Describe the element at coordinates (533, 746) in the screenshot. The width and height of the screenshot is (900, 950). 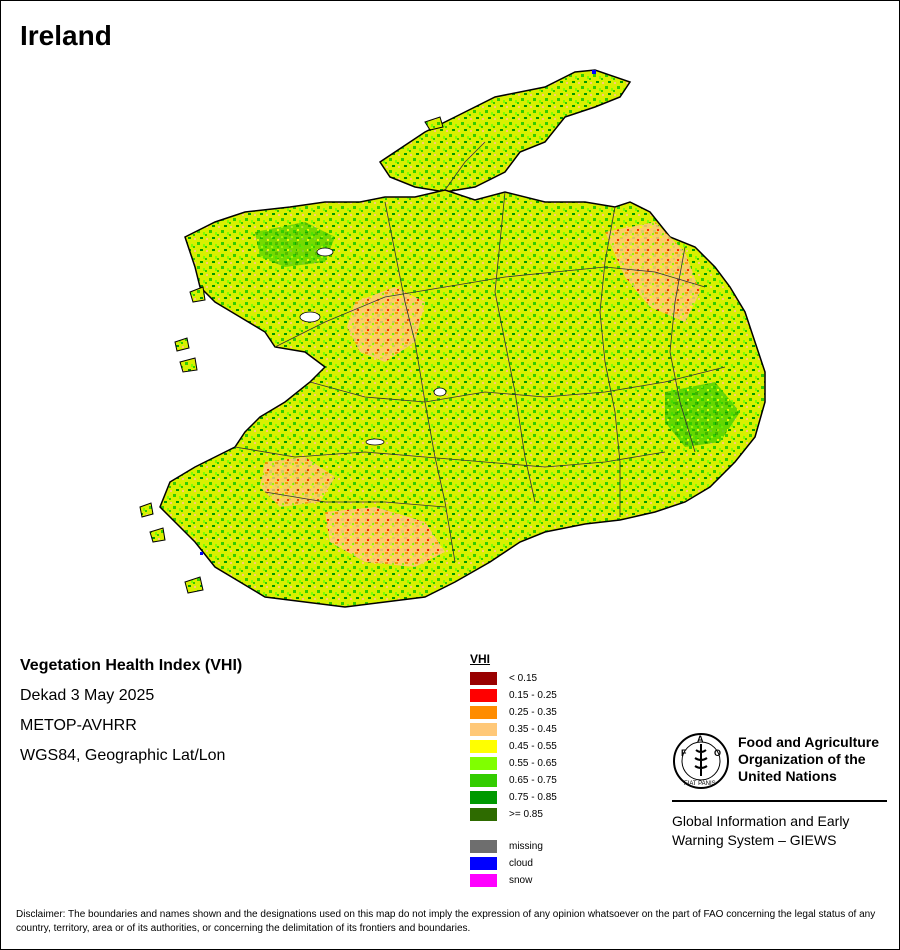
I see `legend-label: 0.45 - 0.55` at that location.